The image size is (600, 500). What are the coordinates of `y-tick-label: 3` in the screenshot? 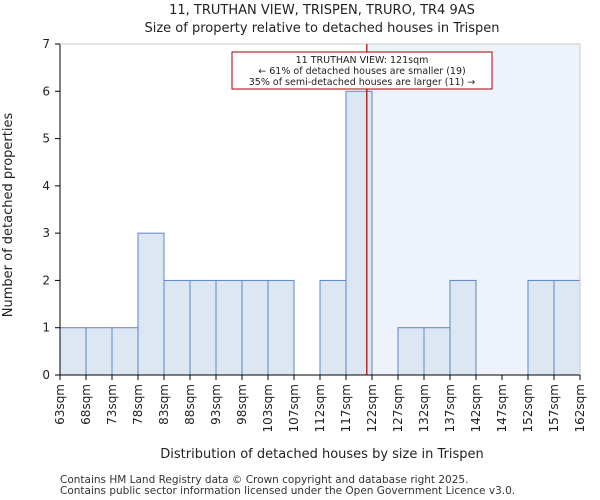 It's located at (46, 233).